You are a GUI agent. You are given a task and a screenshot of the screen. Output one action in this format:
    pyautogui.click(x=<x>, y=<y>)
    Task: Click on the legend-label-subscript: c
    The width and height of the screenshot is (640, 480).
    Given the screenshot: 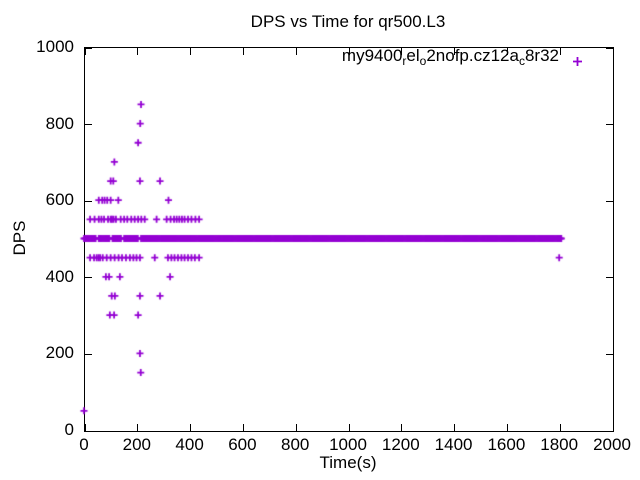 What is the action you would take?
    pyautogui.click(x=521, y=61)
    